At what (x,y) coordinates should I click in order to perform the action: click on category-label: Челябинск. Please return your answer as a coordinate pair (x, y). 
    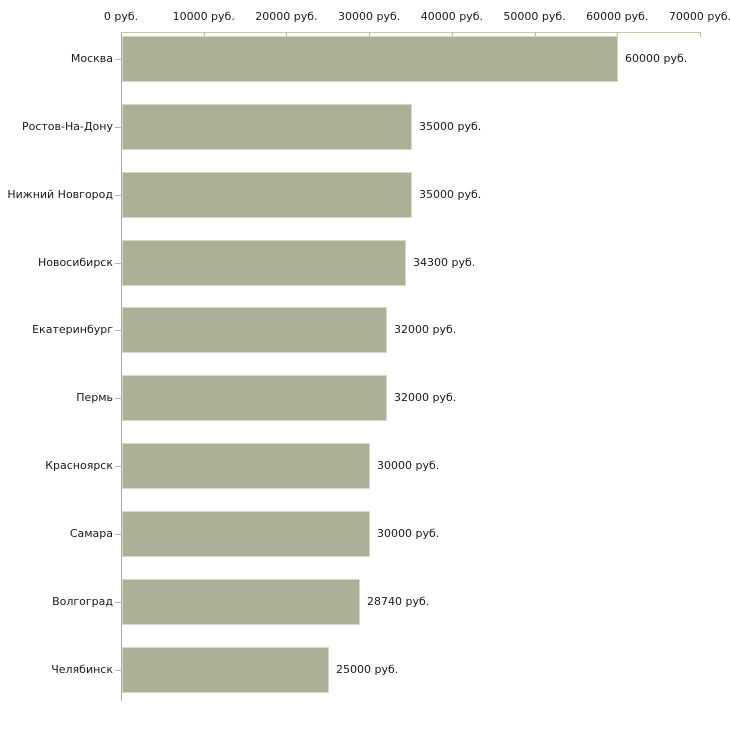
    Looking at the image, I should click on (82, 669).